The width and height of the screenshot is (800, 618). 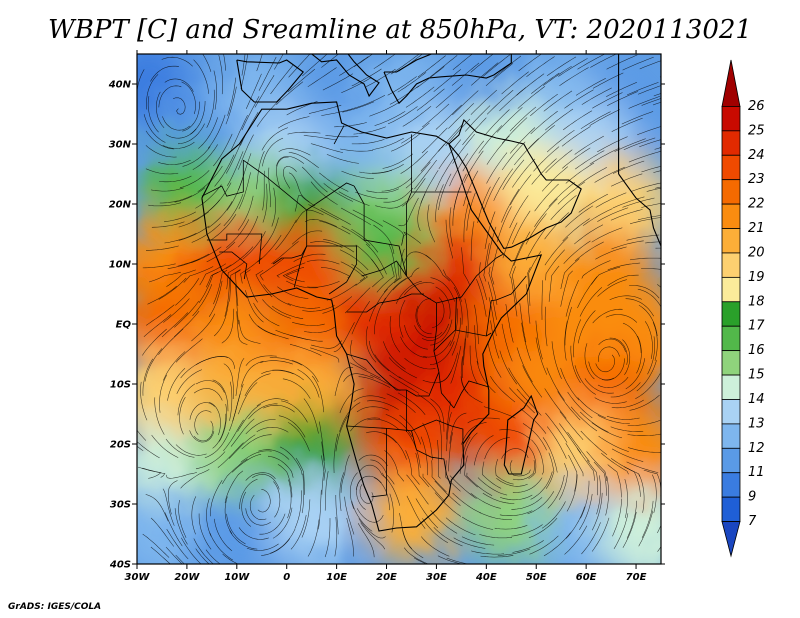 I want to click on colorbar-label: 23, so click(x=756, y=179).